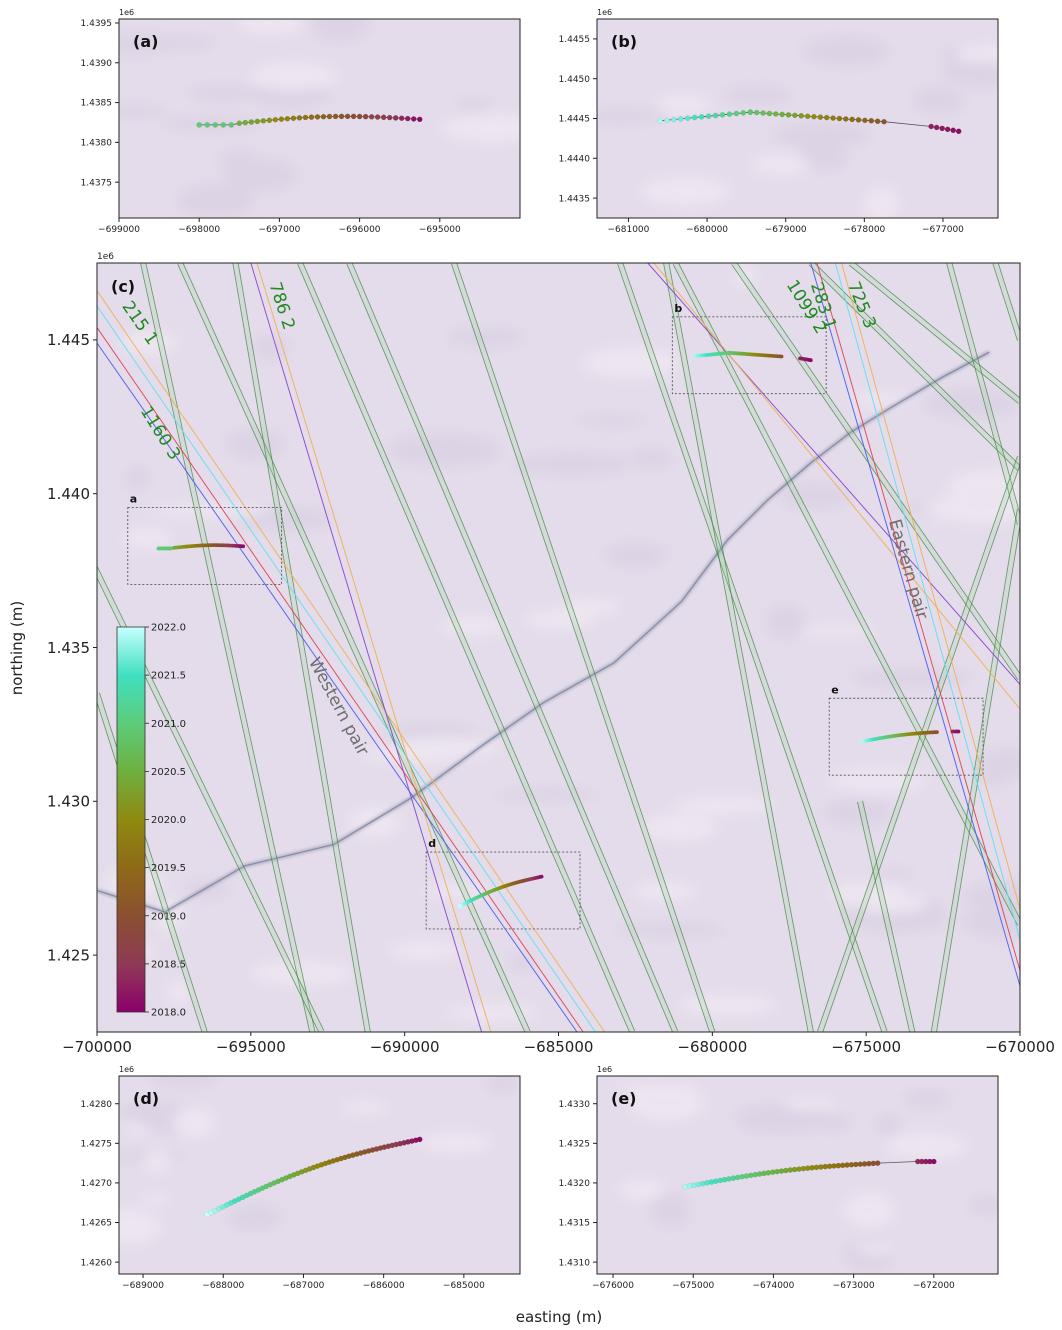 The width and height of the screenshot is (1062, 1330). I want to click on groundtrack-line-orange, so click(836, 486).